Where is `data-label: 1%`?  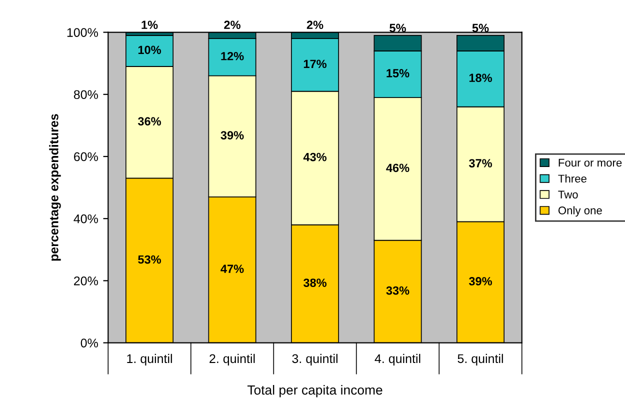
data-label: 1% is located at coordinates (150, 25).